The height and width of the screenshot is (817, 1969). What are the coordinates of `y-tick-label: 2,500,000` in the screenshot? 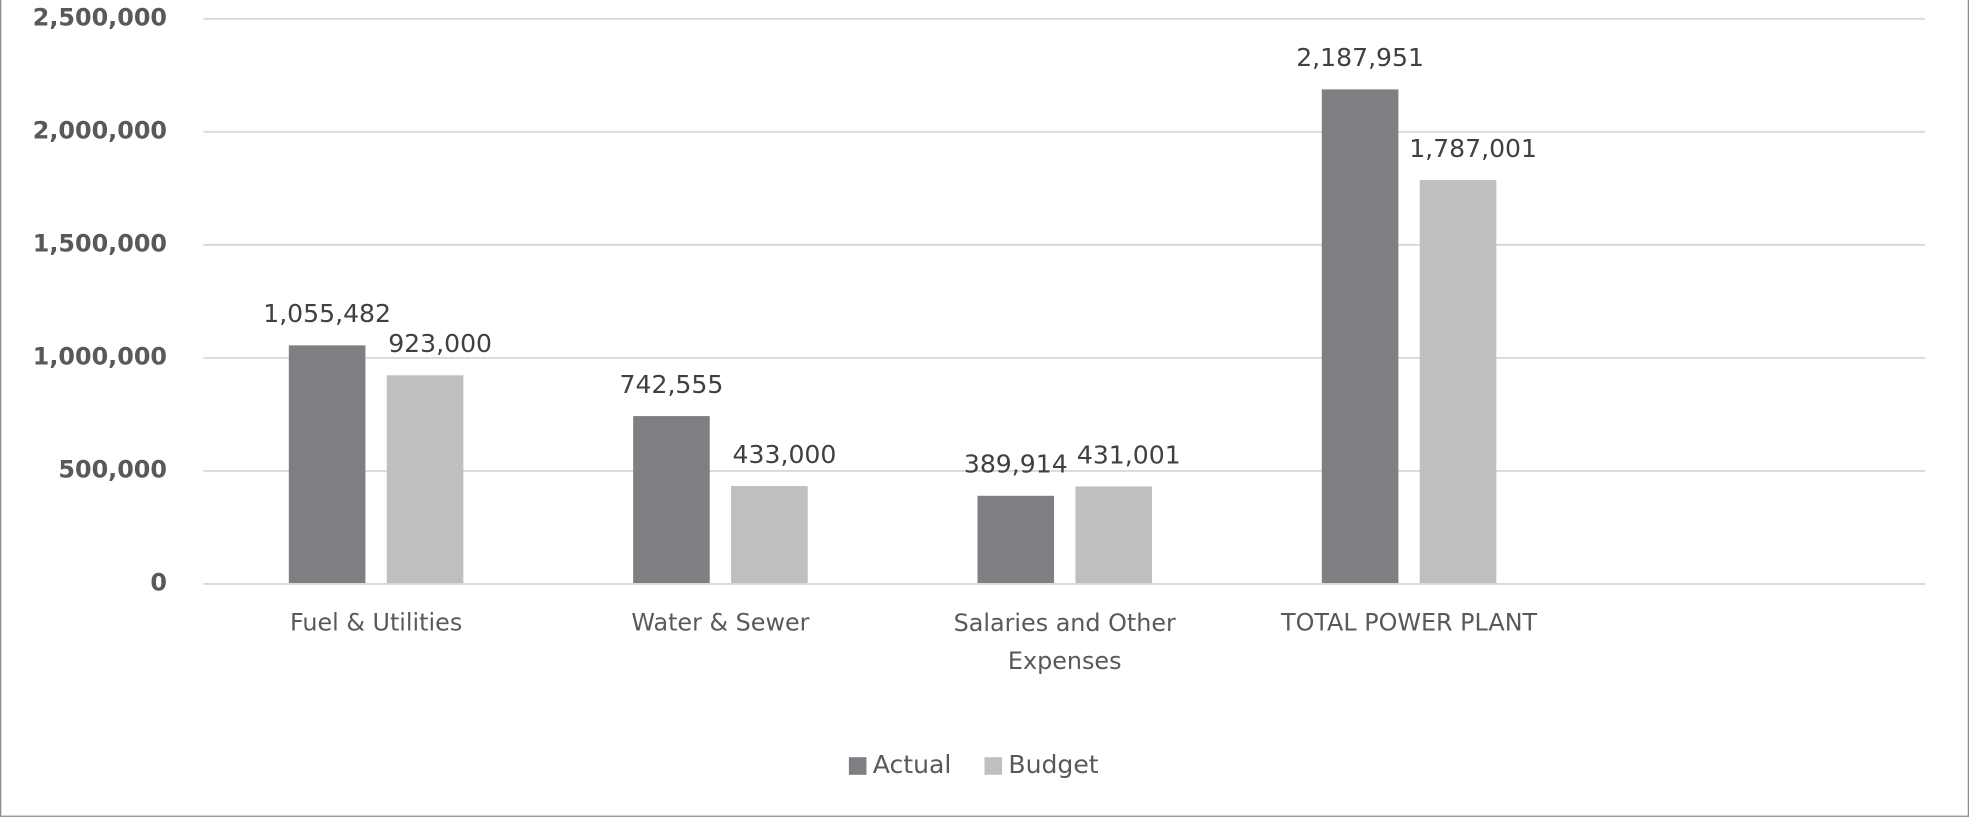 It's located at (100, 17).